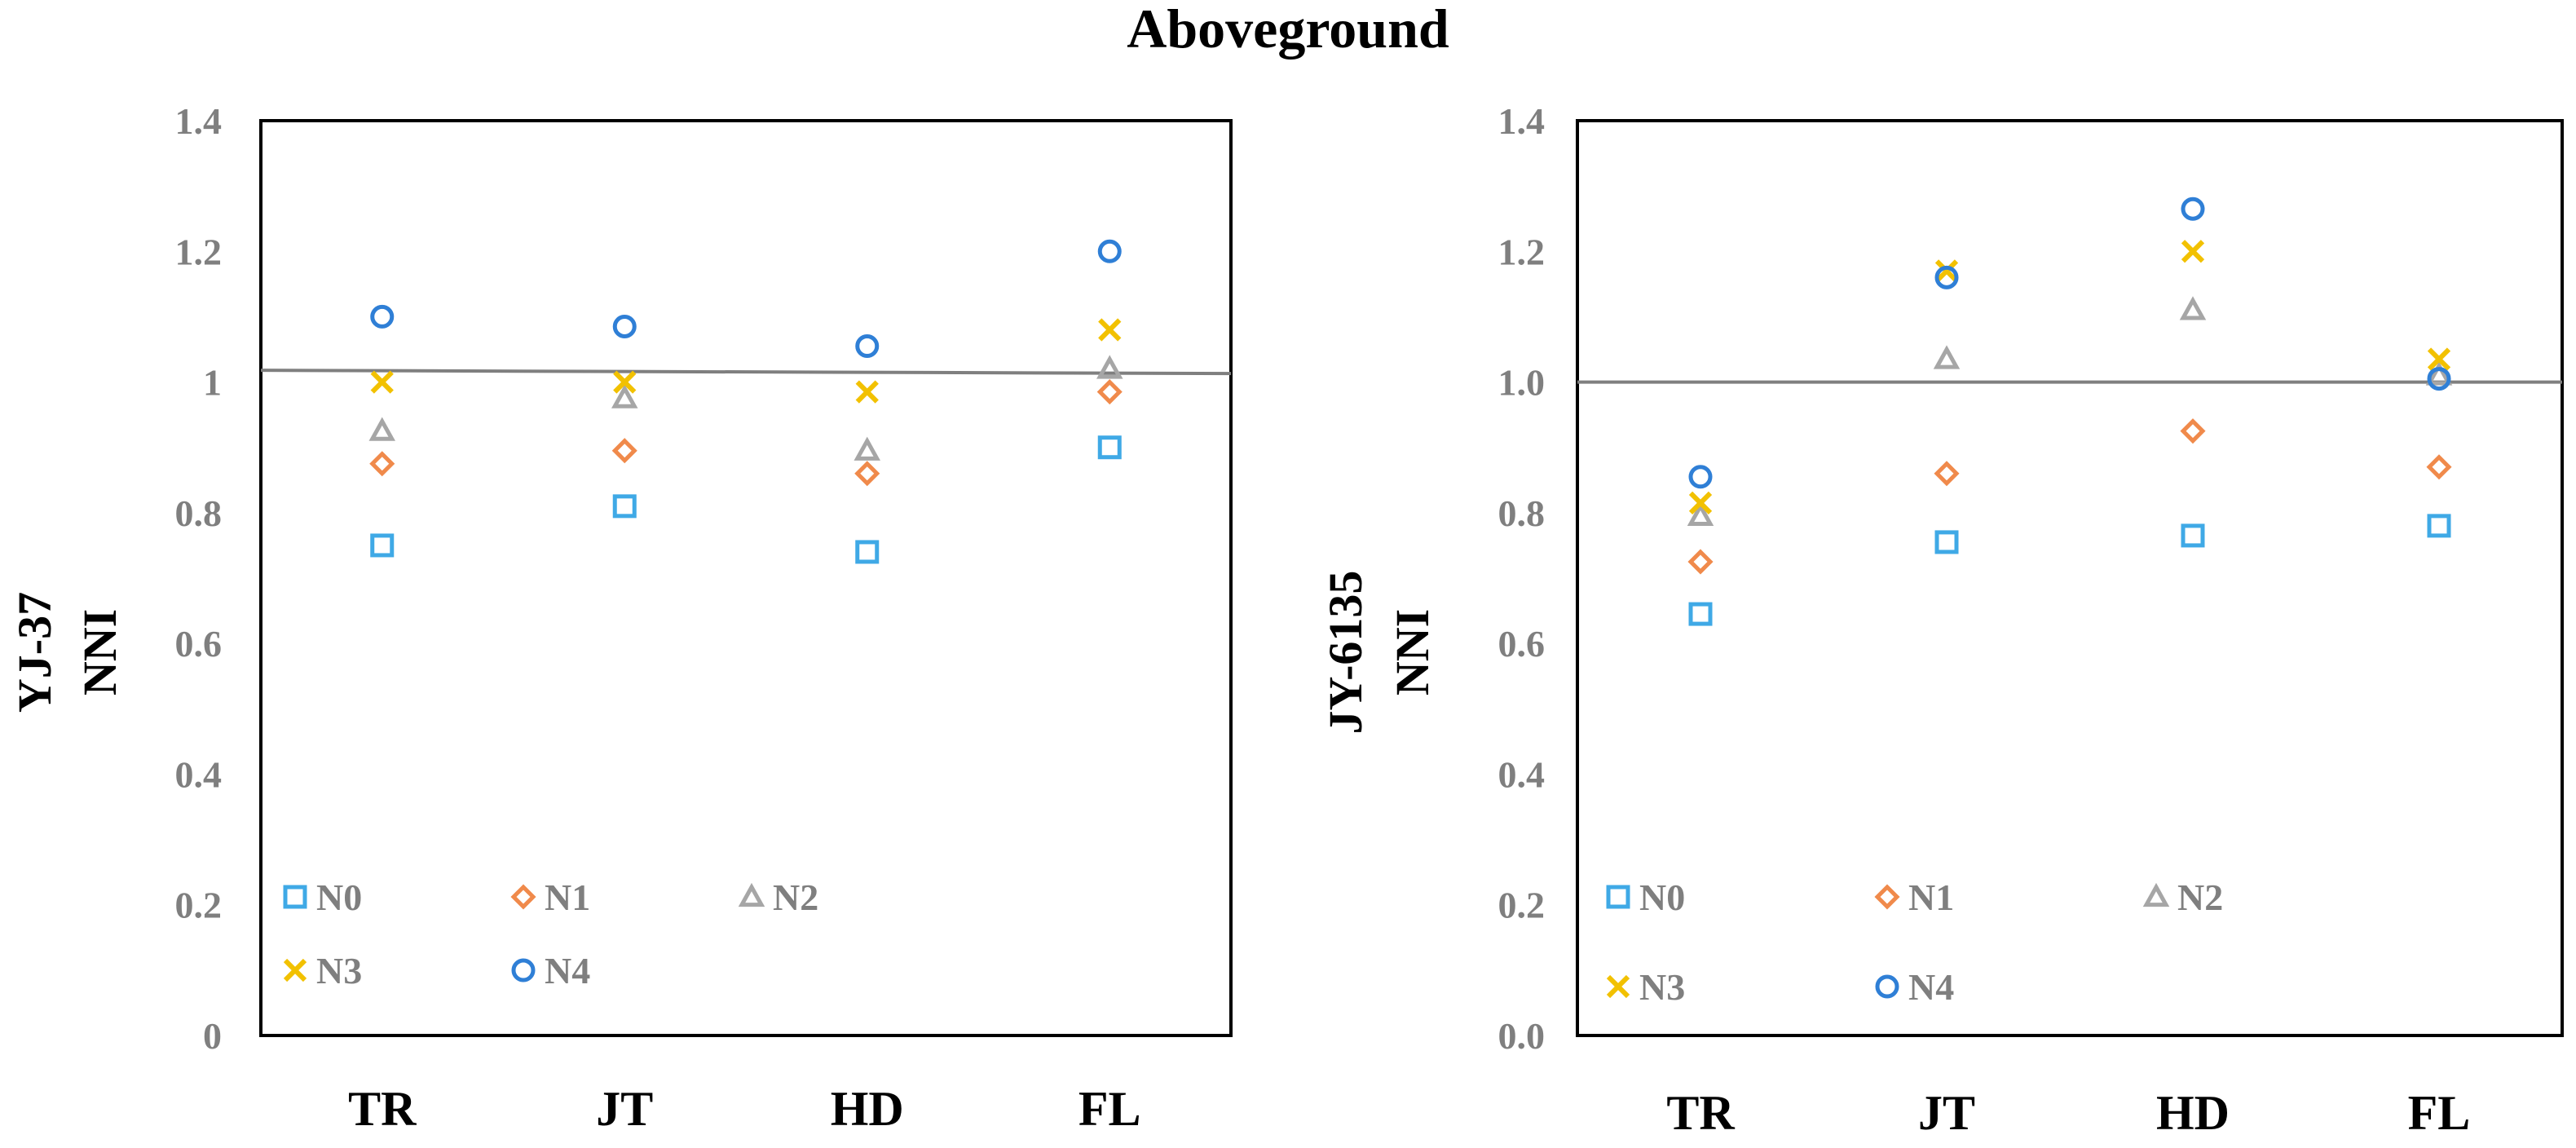 The width and height of the screenshot is (2576, 1148). I want to click on chart-2-category-label: TR, so click(1700, 1113).